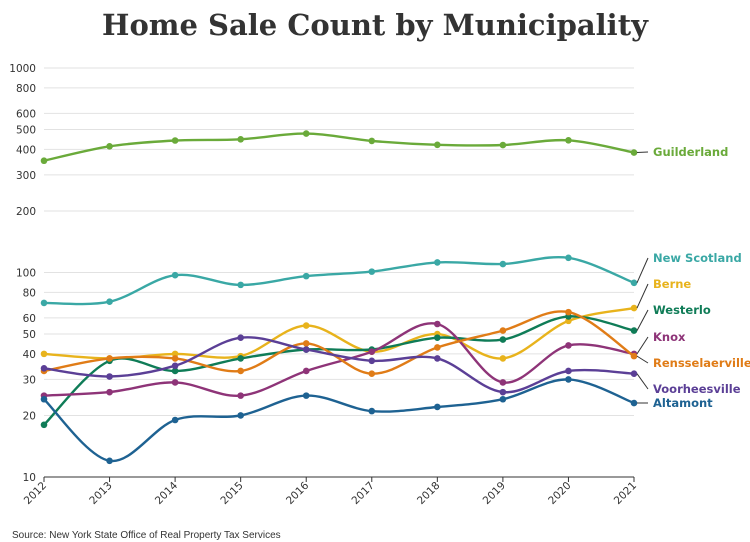 The width and height of the screenshot is (750, 542). Describe the element at coordinates (339, 147) in the screenshot. I see `series-line-guilderland` at that location.